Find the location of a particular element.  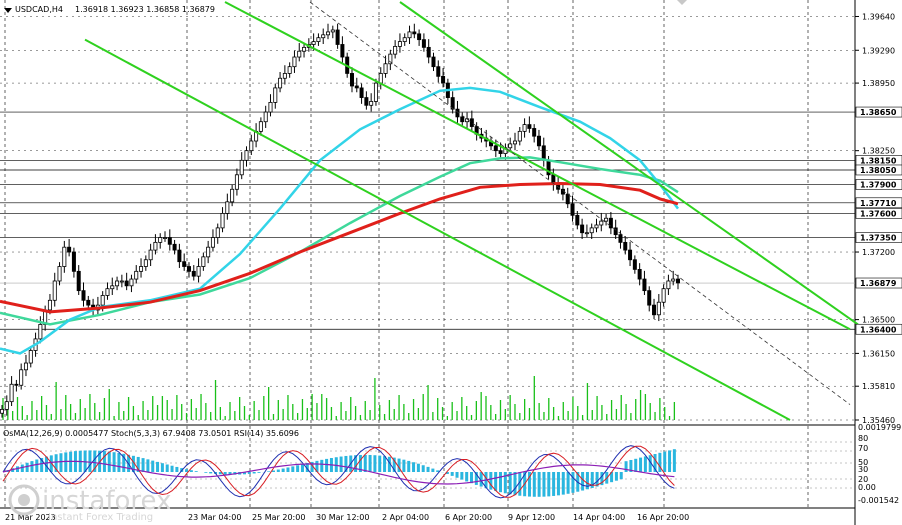

osc-axis-label: -0.001542 is located at coordinates (878, 500).